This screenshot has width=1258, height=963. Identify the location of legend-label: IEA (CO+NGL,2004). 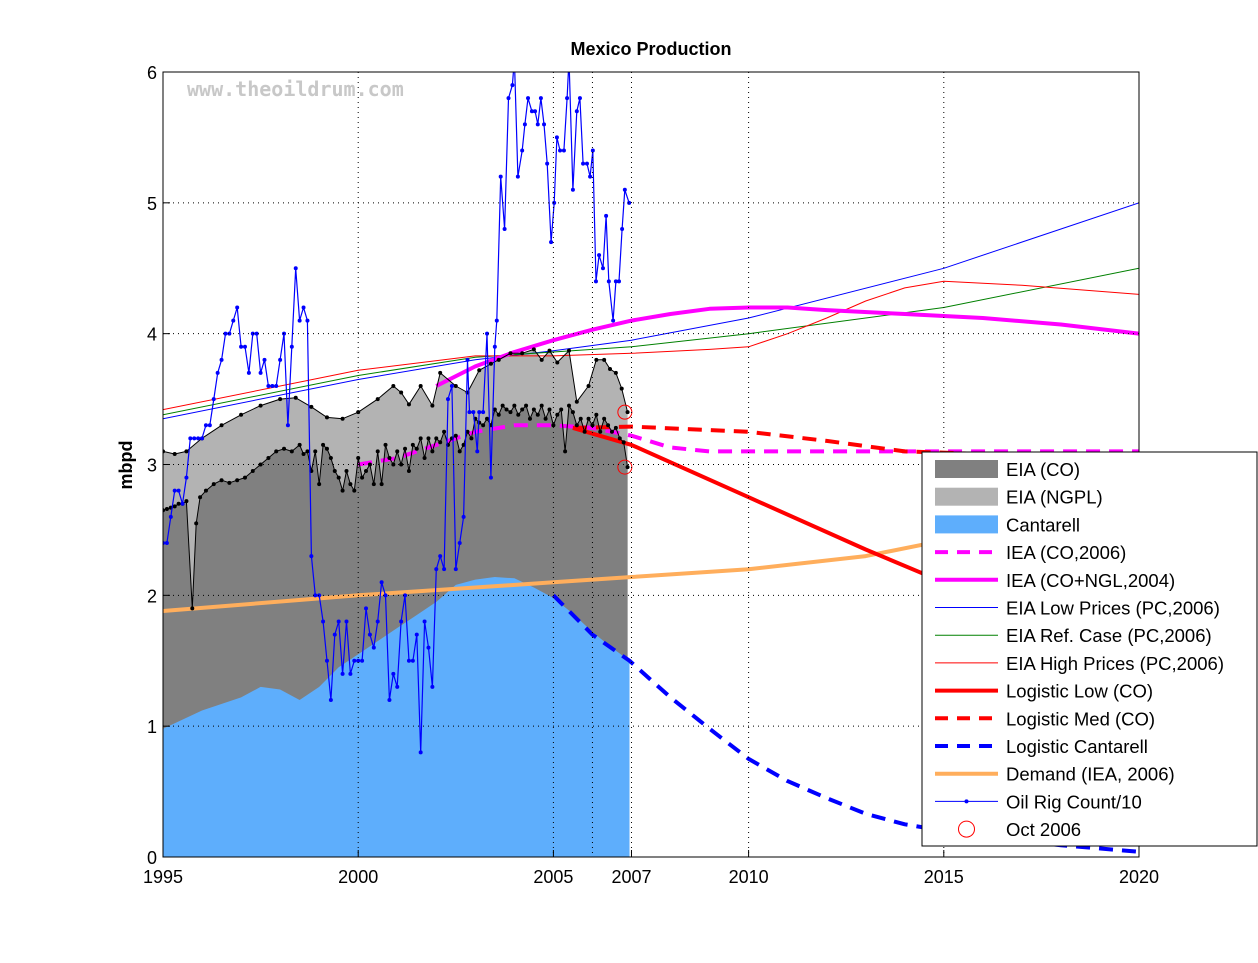
(1090, 580).